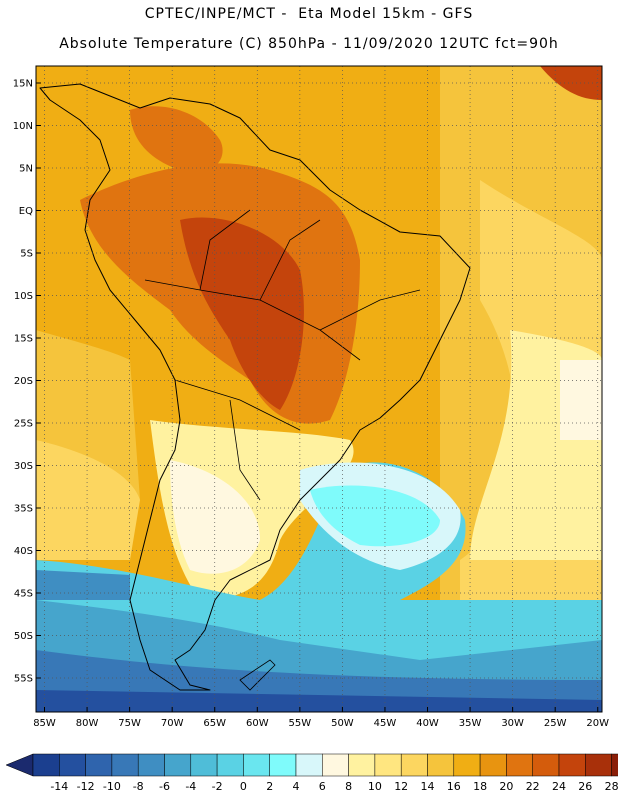 The image size is (618, 800). I want to click on lon-label: 60W, so click(257, 723).